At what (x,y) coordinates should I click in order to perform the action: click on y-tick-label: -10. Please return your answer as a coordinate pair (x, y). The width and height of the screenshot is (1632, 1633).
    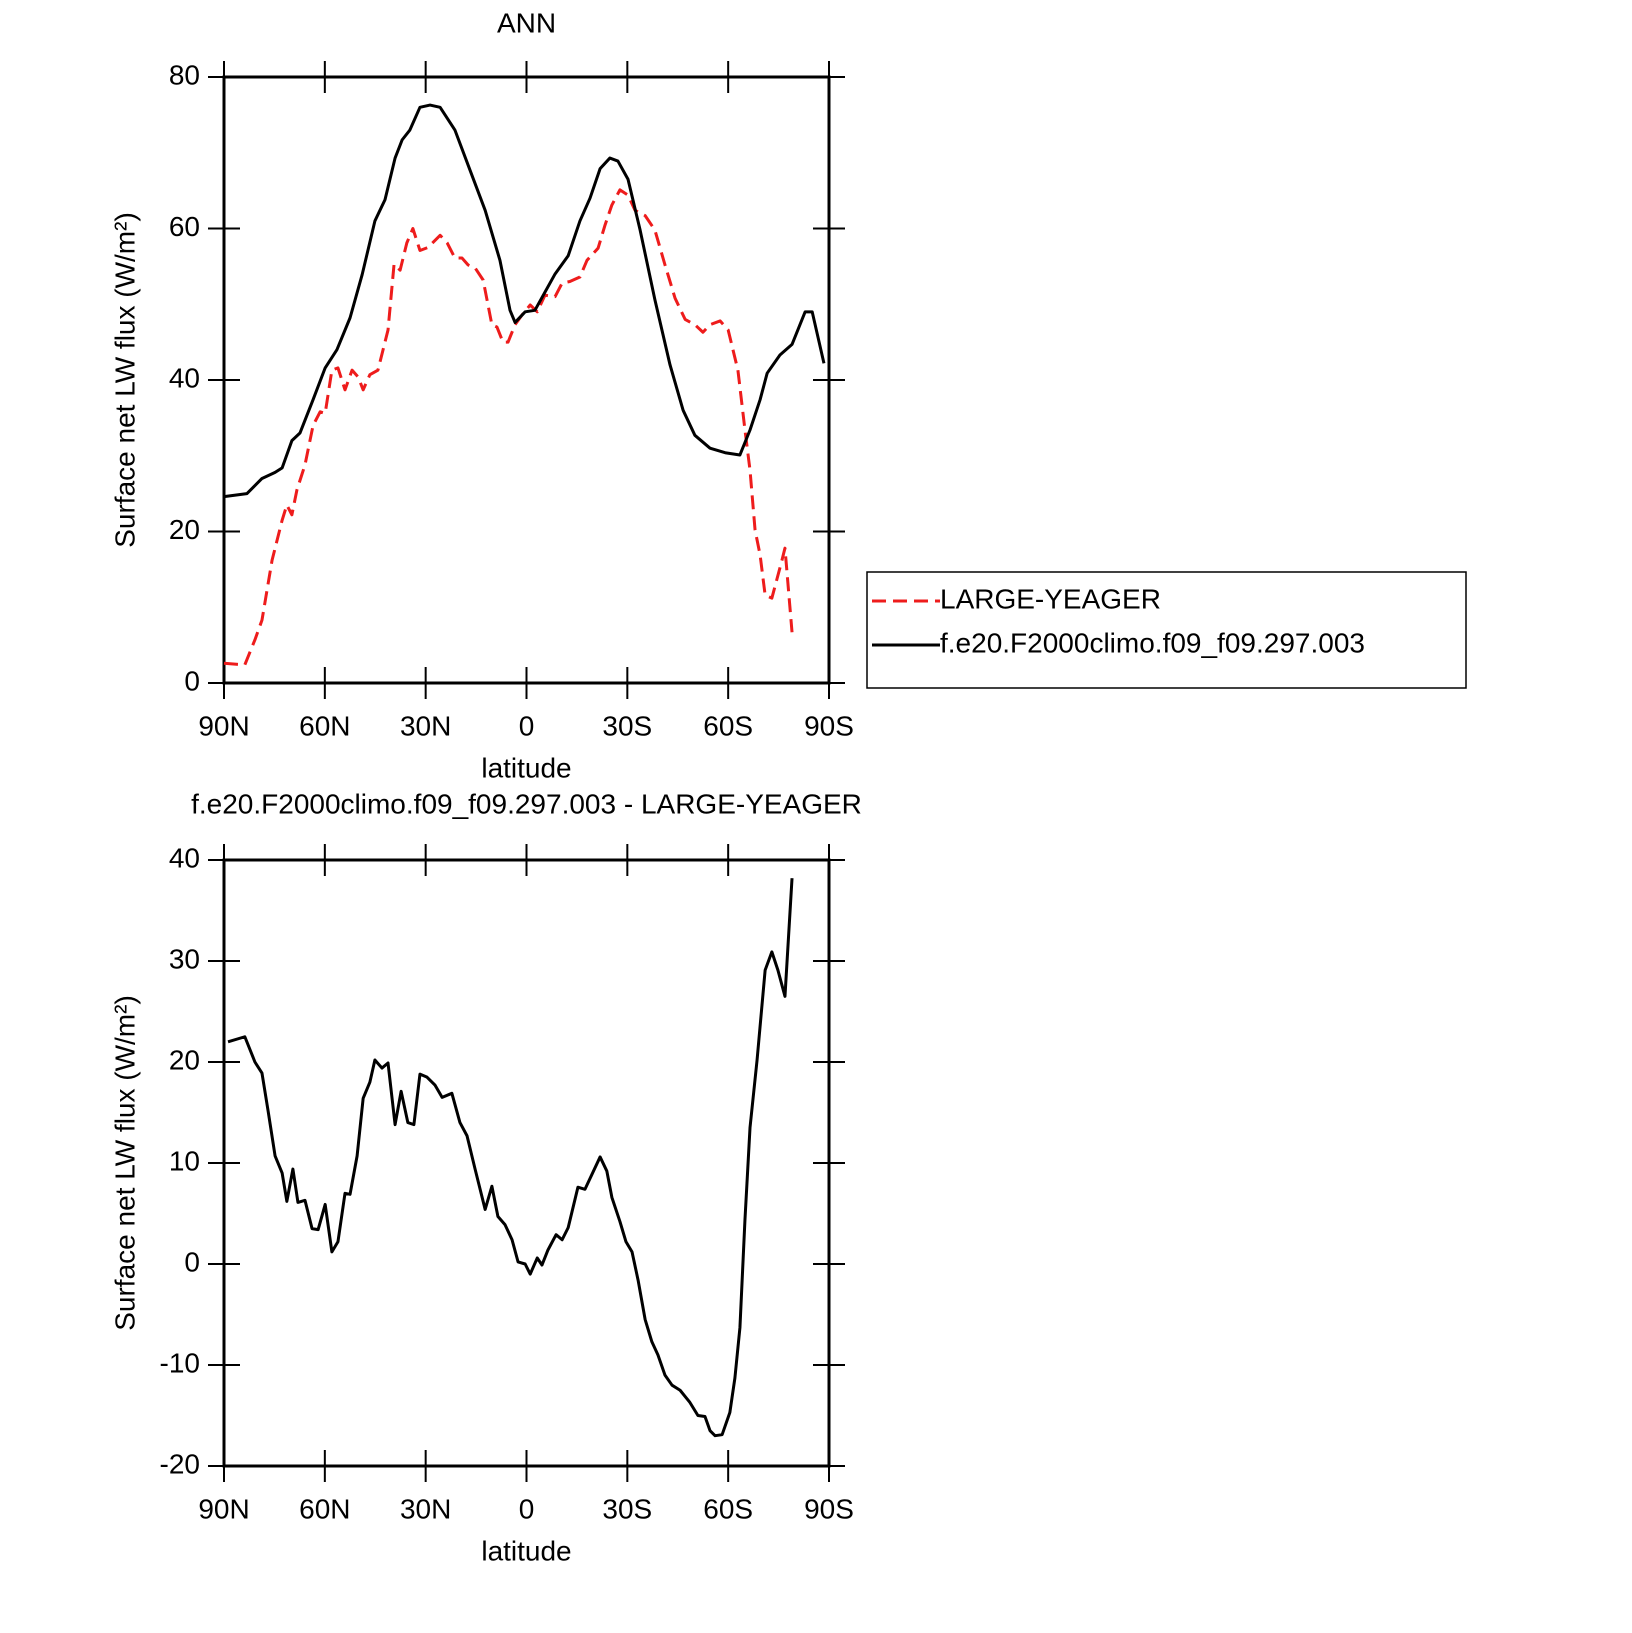
    Looking at the image, I should click on (180, 1362).